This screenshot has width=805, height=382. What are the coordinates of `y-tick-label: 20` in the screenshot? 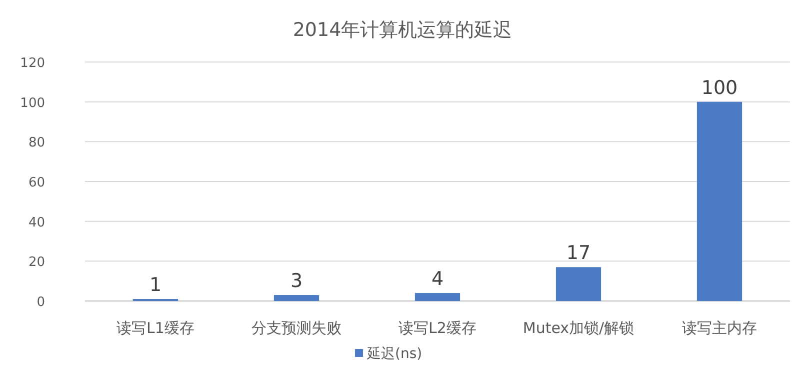 It's located at (36, 262).